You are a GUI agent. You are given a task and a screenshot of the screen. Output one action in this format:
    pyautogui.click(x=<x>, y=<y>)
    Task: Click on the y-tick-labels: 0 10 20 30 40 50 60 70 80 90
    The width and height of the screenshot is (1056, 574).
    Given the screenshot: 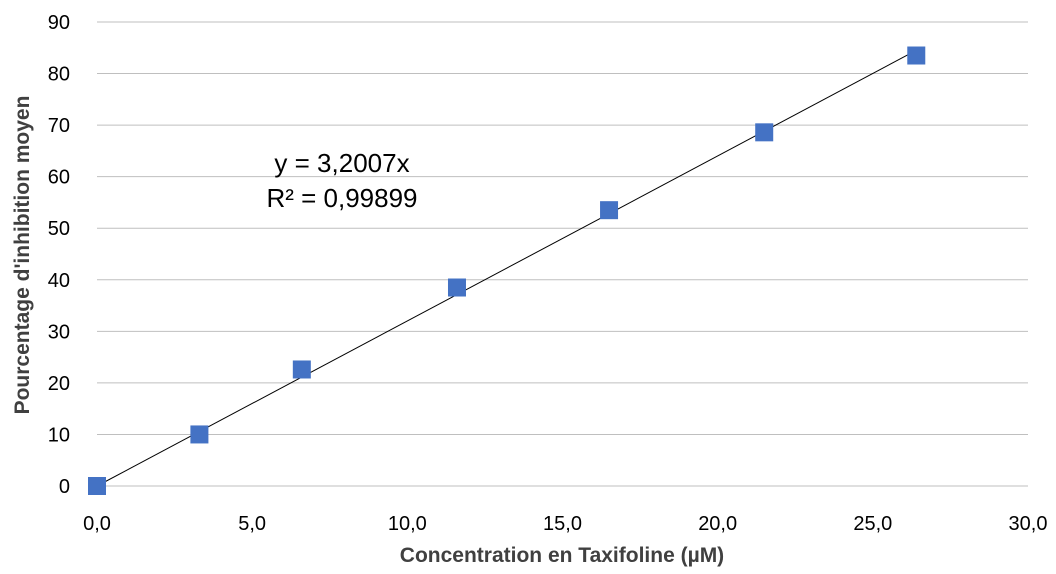 What is the action you would take?
    pyautogui.click(x=59, y=255)
    